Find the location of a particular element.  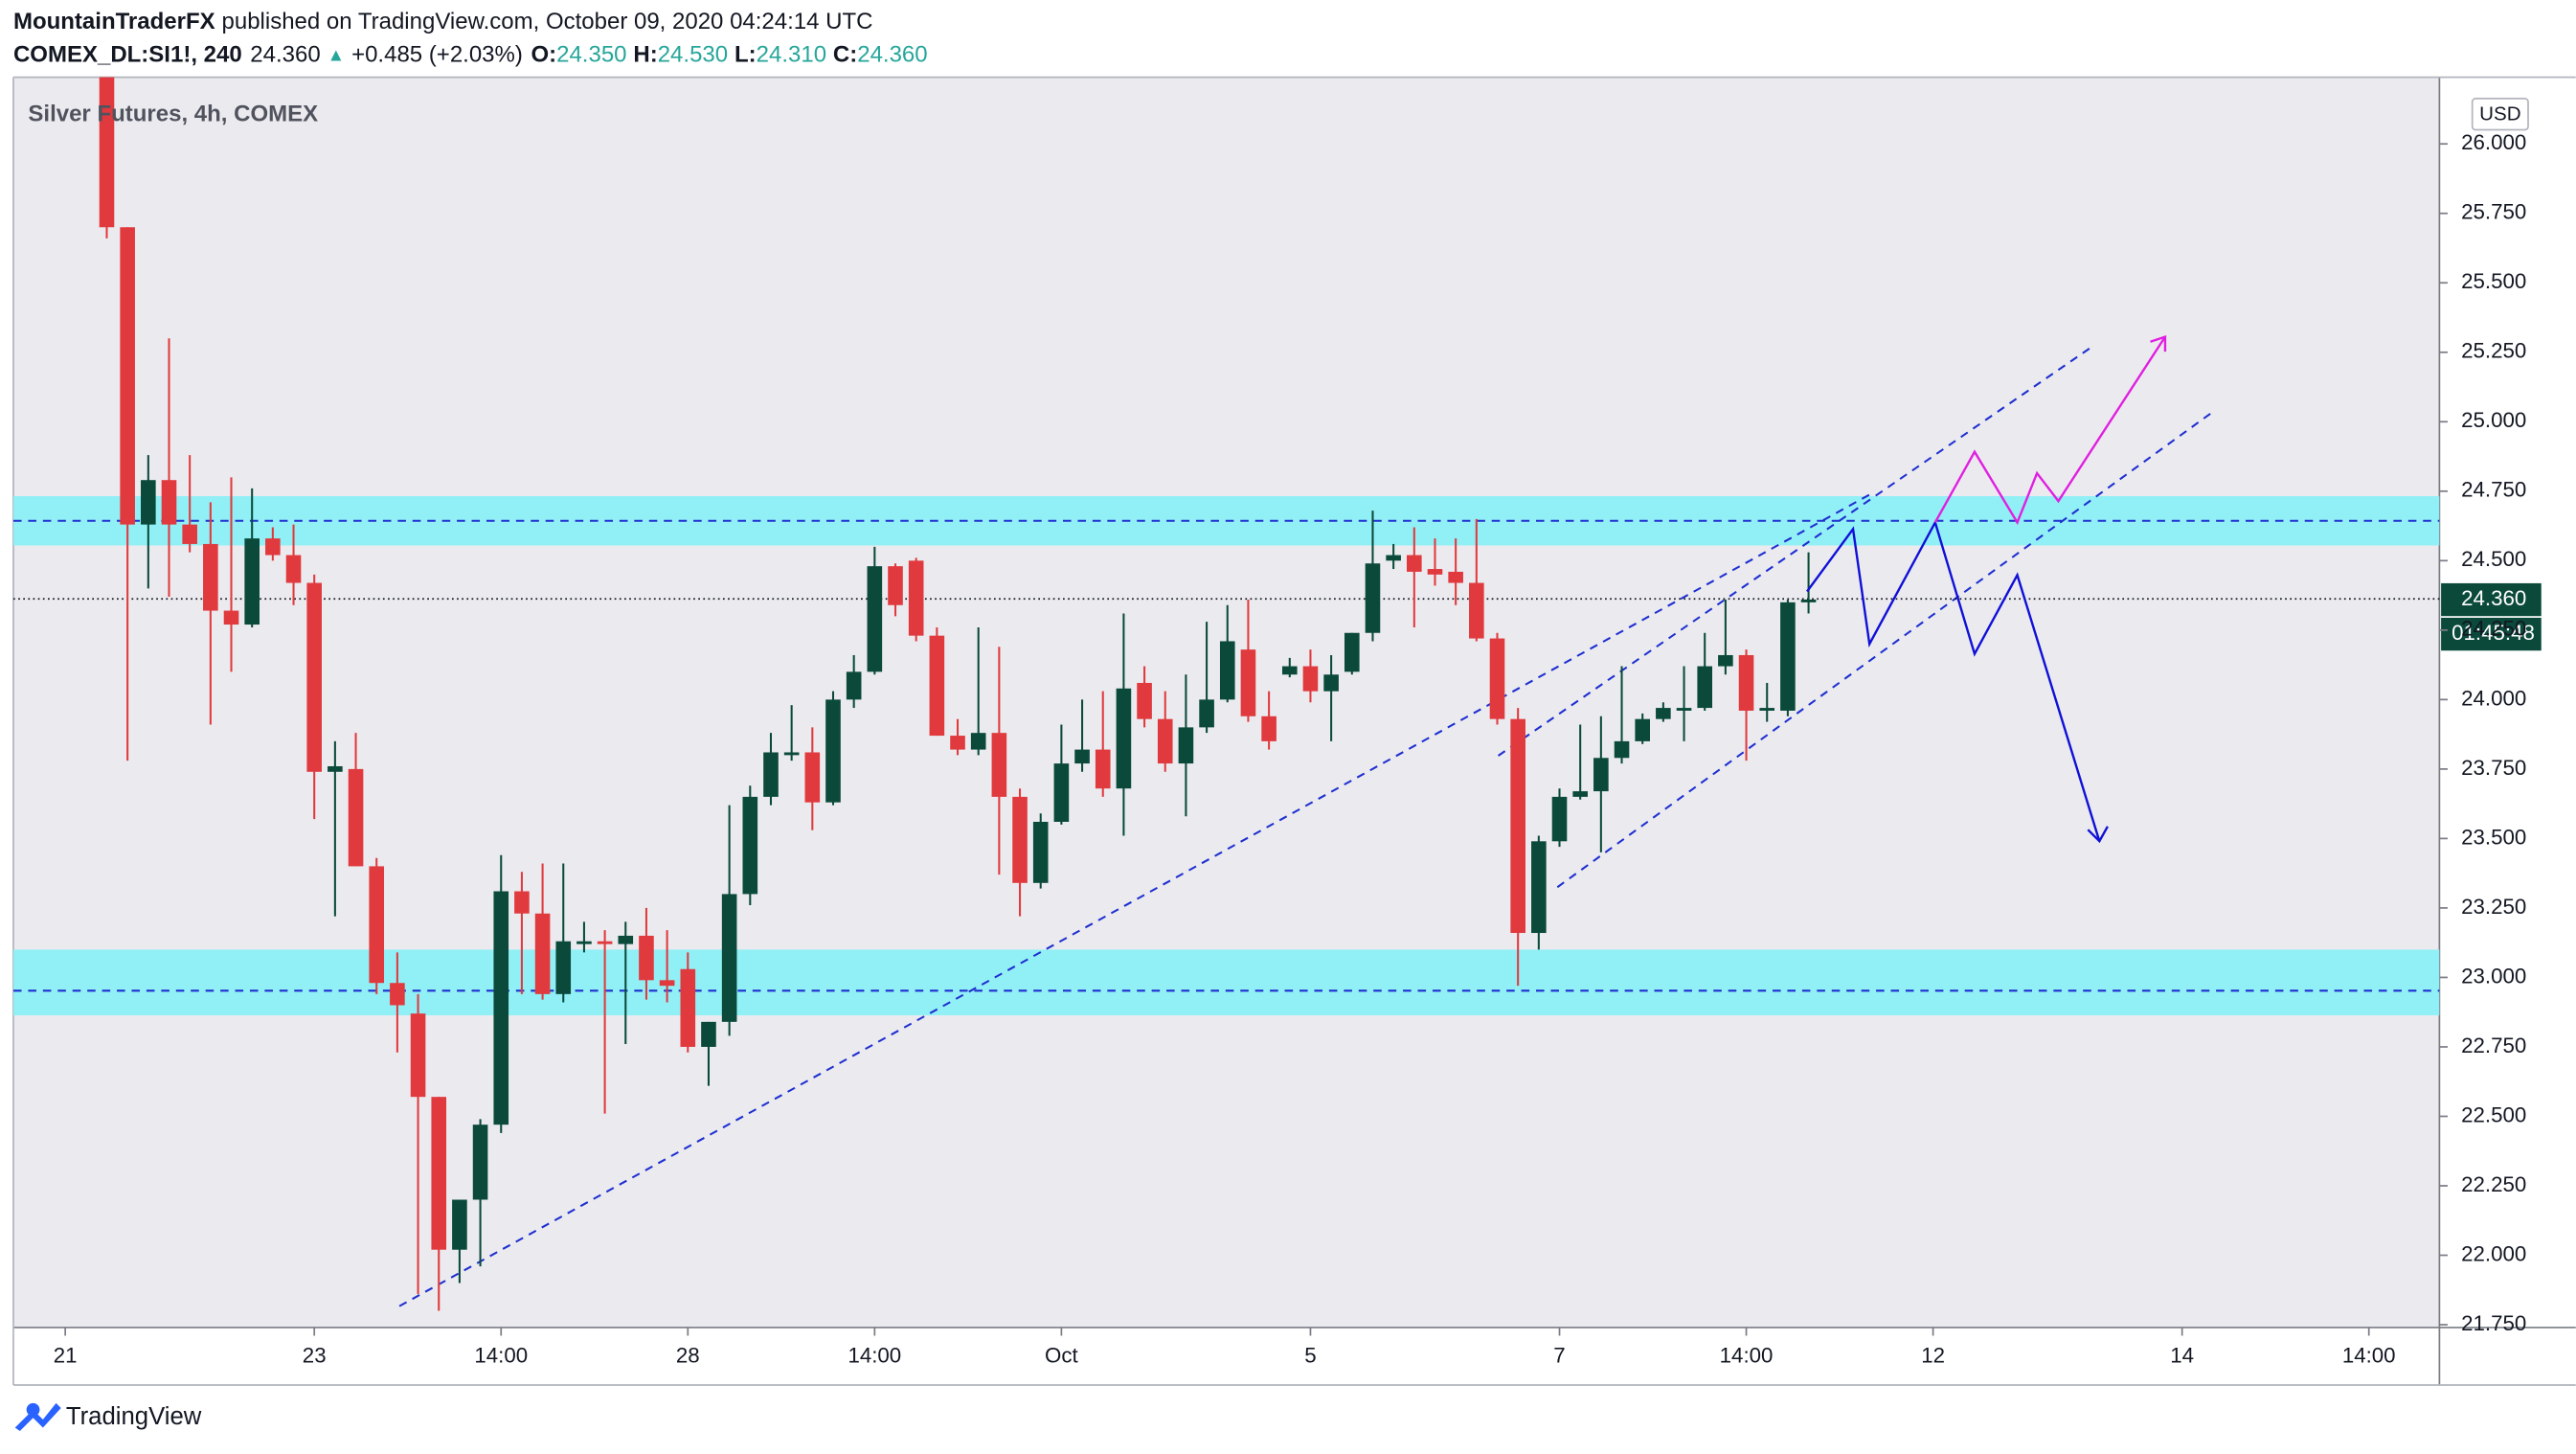

y-tick-label: 22.000 is located at coordinates (2493, 1253).